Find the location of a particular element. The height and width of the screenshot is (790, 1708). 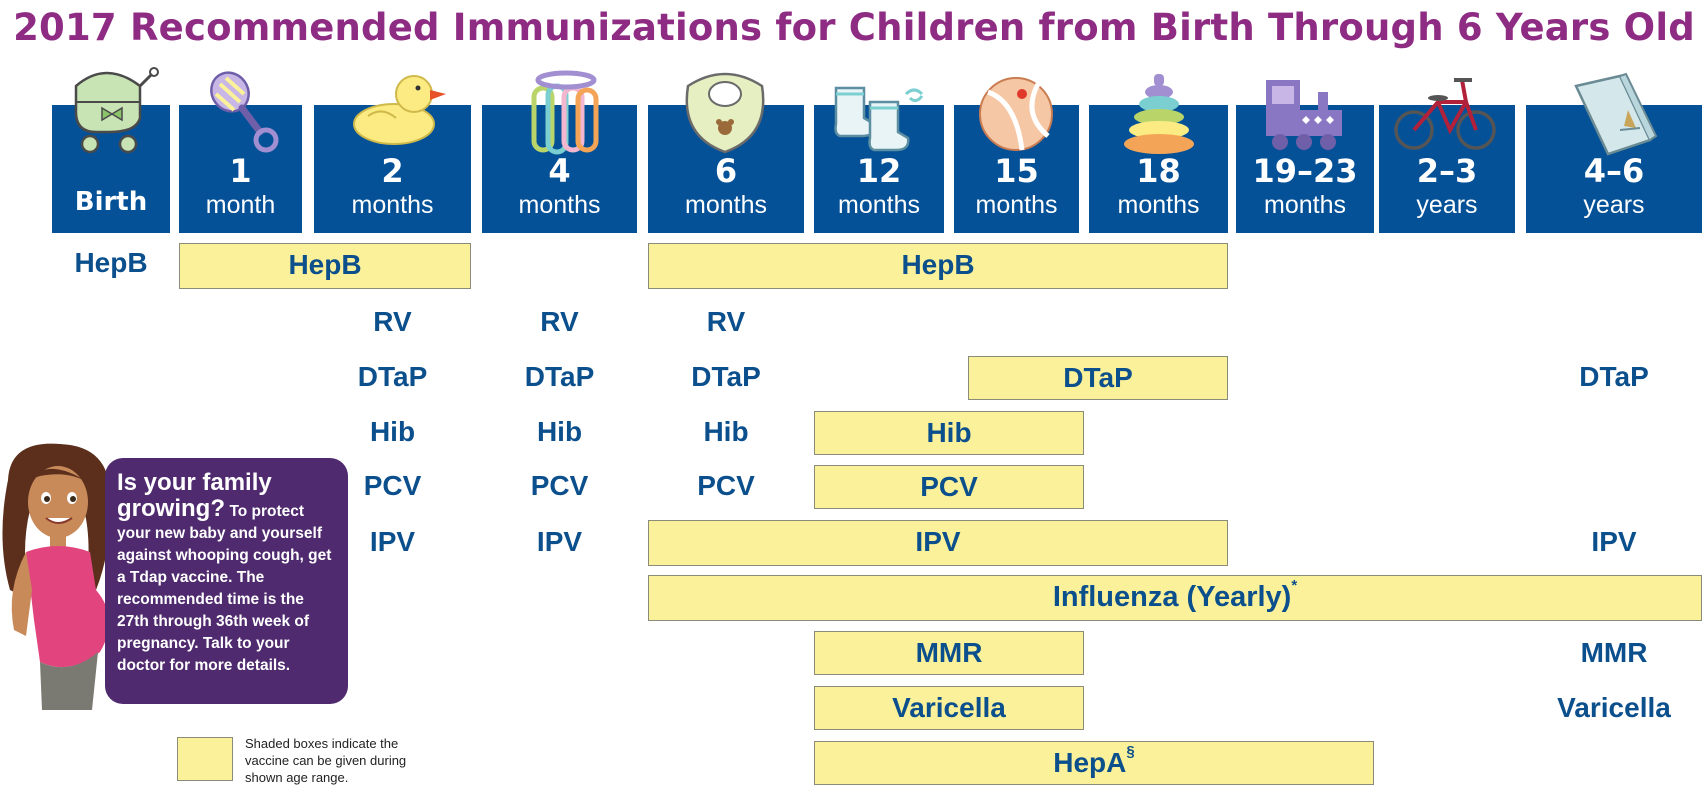

age-header-number: 12 is located at coordinates (879, 171).